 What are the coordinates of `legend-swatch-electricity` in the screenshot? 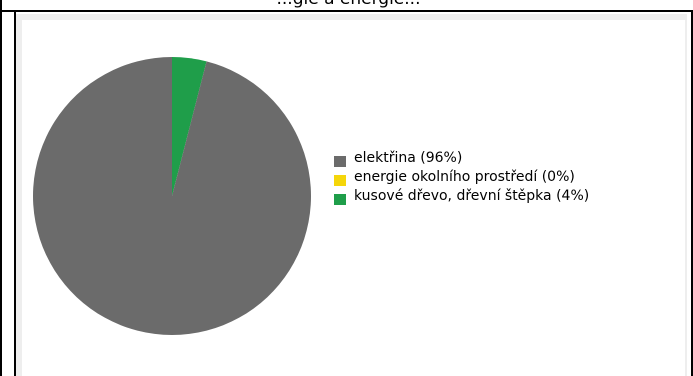 It's located at (340, 161).